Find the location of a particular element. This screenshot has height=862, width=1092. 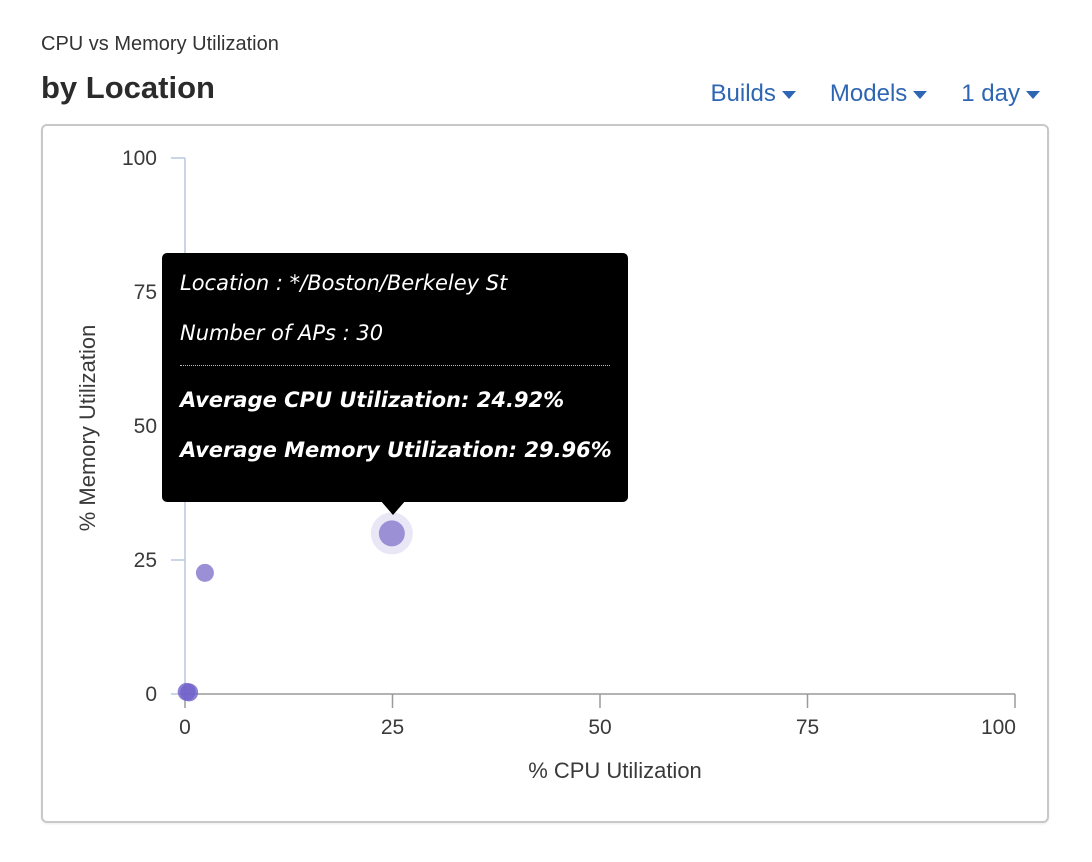

tooltip-pointer is located at coordinates (393, 507).